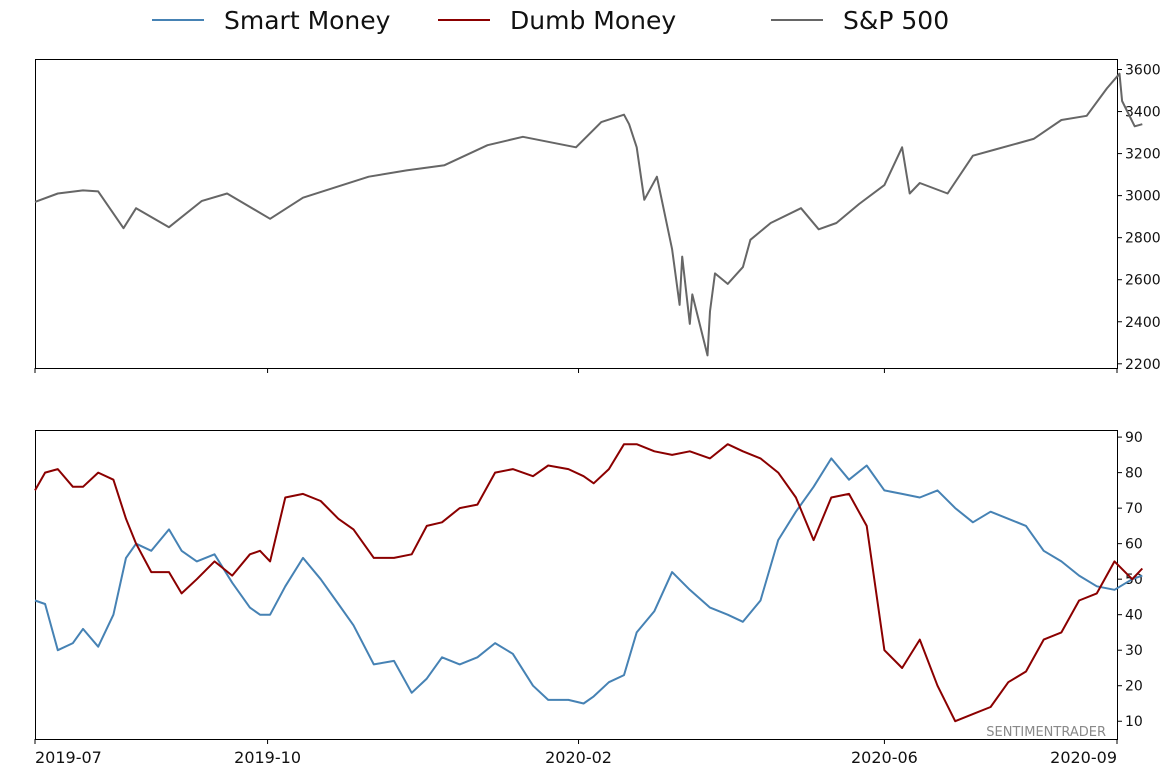 This screenshot has width=1164, height=767. What do you see at coordinates (593, 20) in the screenshot?
I see `legend-dumb-money-label: Dumb Money` at bounding box center [593, 20].